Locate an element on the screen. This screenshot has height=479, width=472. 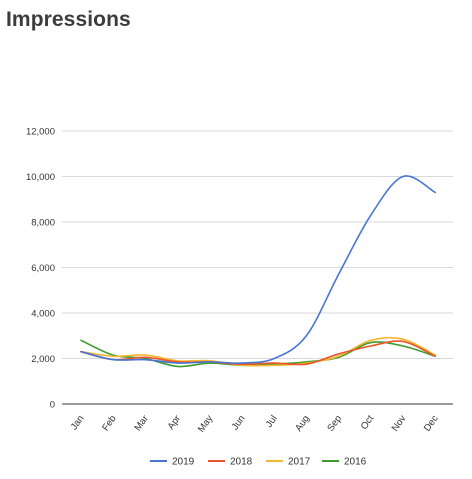
series-line-2017 is located at coordinates (258, 351).